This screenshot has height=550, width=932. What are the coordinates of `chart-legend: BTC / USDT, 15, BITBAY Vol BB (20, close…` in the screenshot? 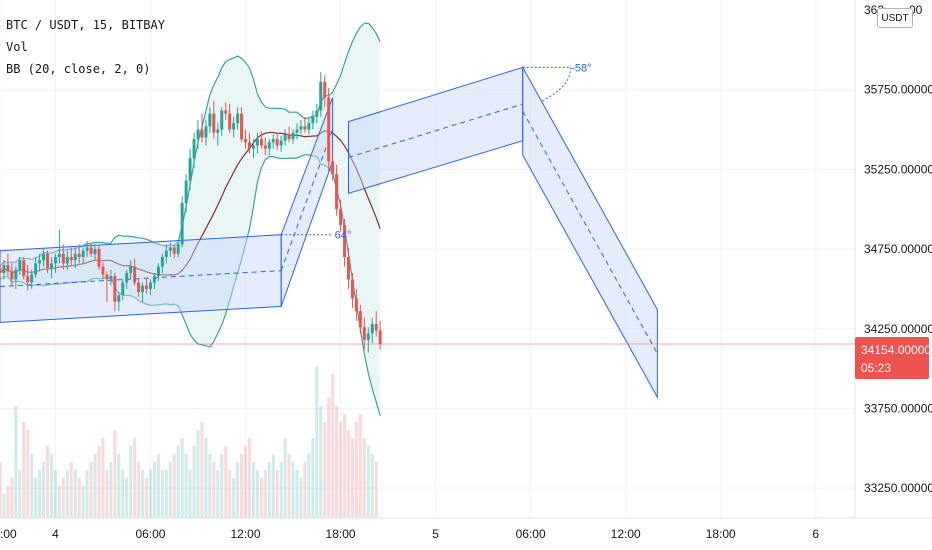 It's located at (85, 47).